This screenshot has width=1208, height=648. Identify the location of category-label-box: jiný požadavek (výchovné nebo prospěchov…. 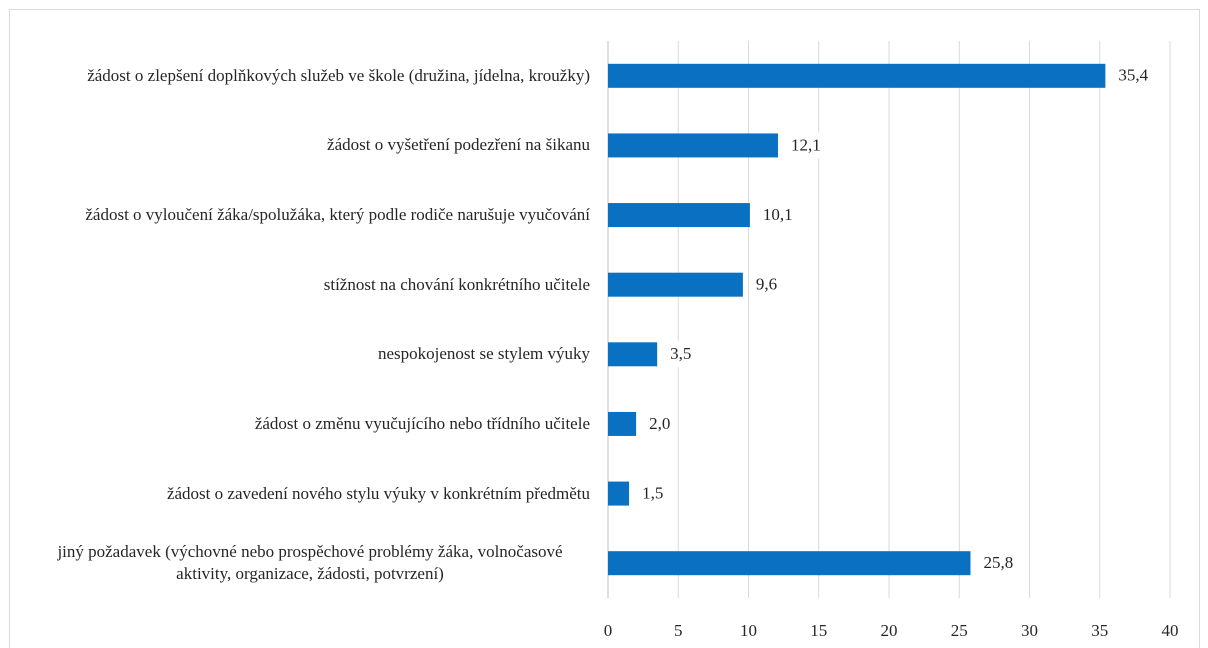
(305, 563).